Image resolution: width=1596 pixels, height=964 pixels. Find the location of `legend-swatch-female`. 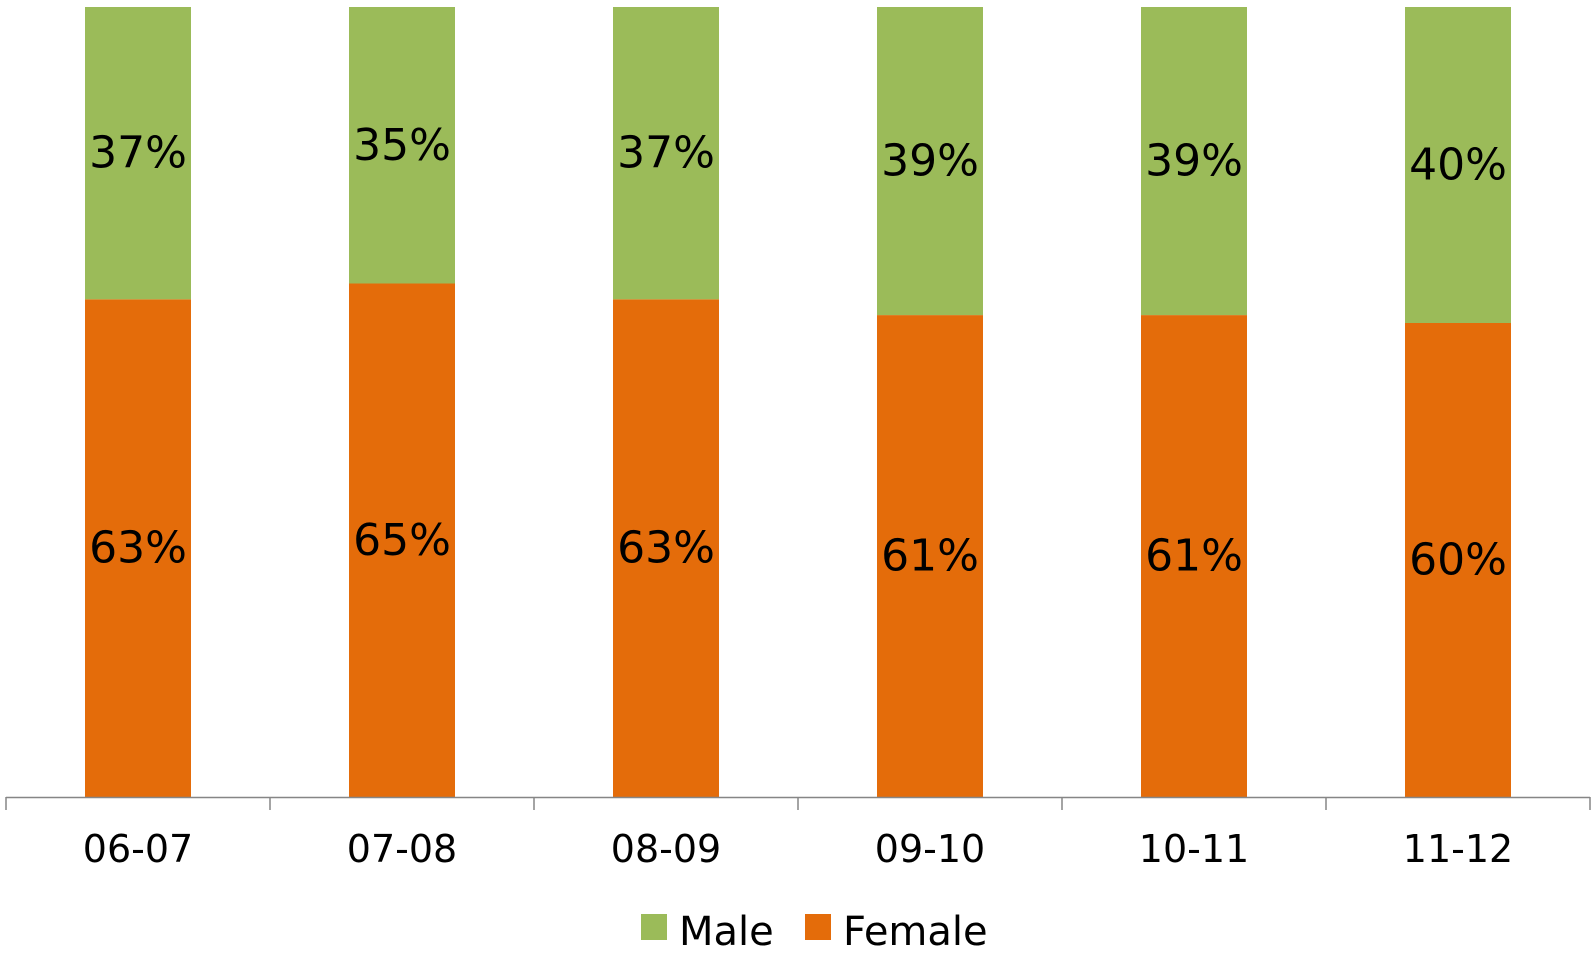

legend-swatch-female is located at coordinates (818, 927).